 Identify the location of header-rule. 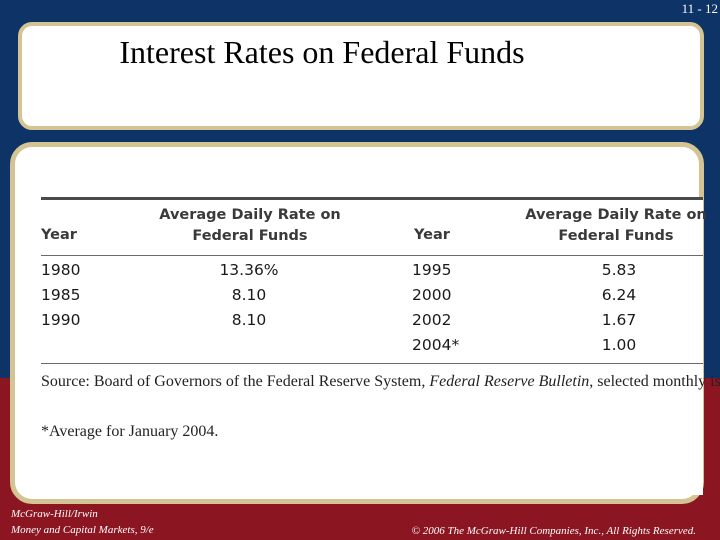
(372, 255).